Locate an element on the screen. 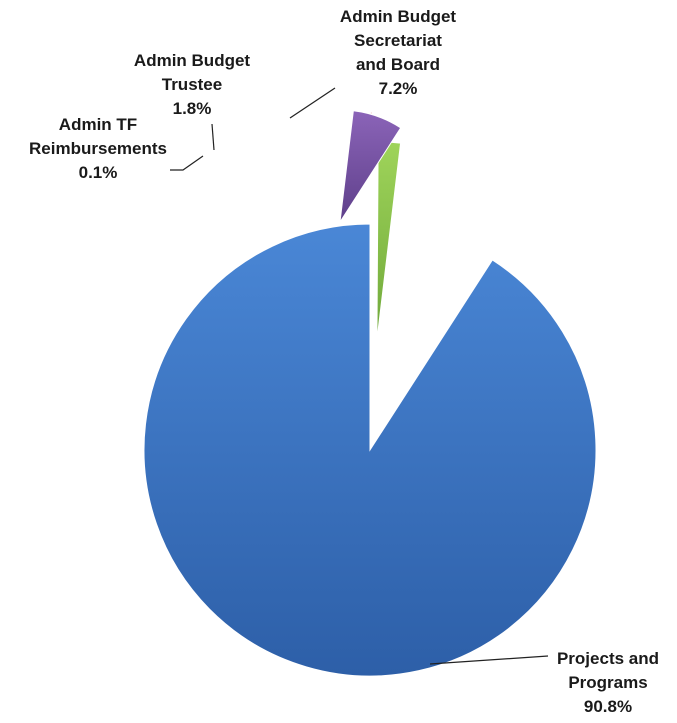 The width and height of the screenshot is (677, 723). slice-name-line: and Board is located at coordinates (398, 64).